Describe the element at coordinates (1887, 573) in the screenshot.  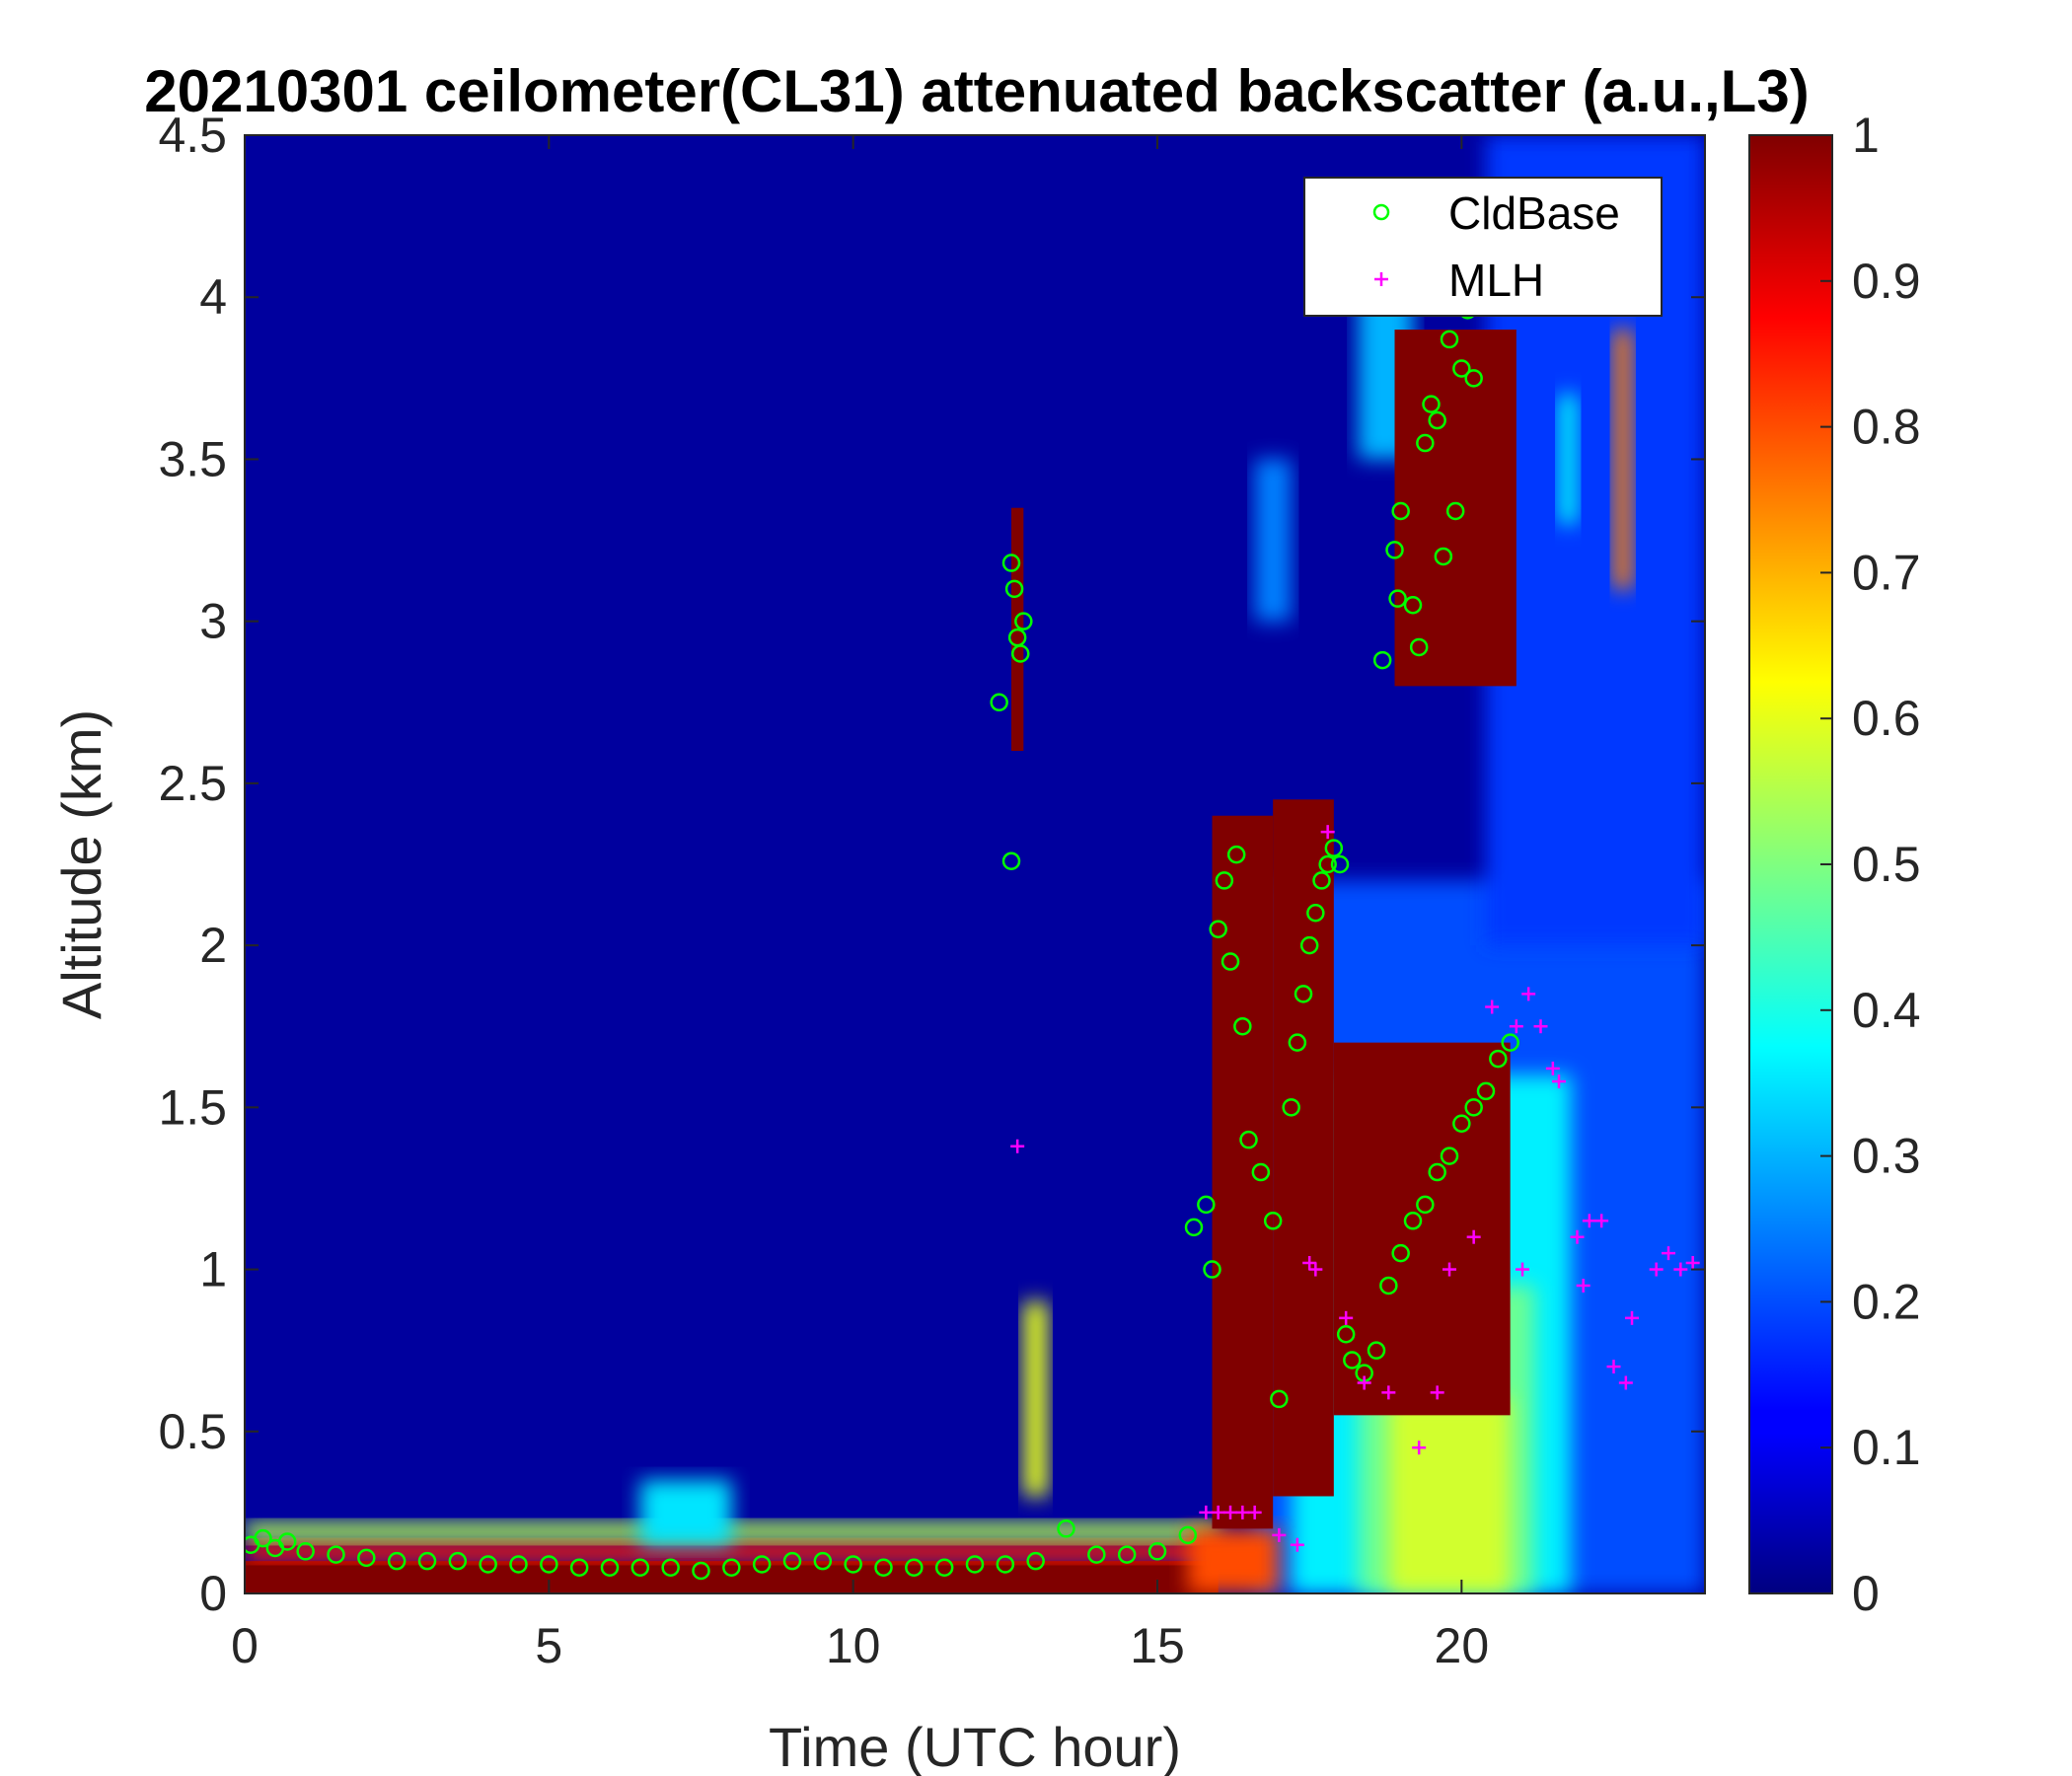
I see `colorbar-tick-label: 0.7` at that location.